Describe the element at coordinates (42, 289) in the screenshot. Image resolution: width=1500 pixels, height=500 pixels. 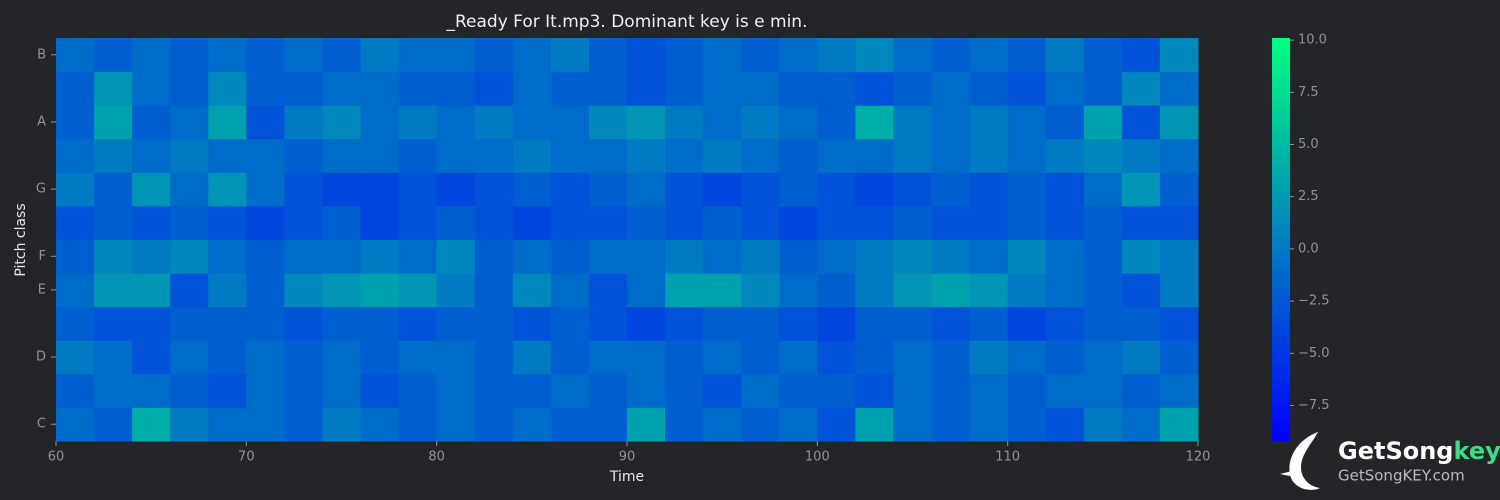
I see `y-tick-label: E` at that location.